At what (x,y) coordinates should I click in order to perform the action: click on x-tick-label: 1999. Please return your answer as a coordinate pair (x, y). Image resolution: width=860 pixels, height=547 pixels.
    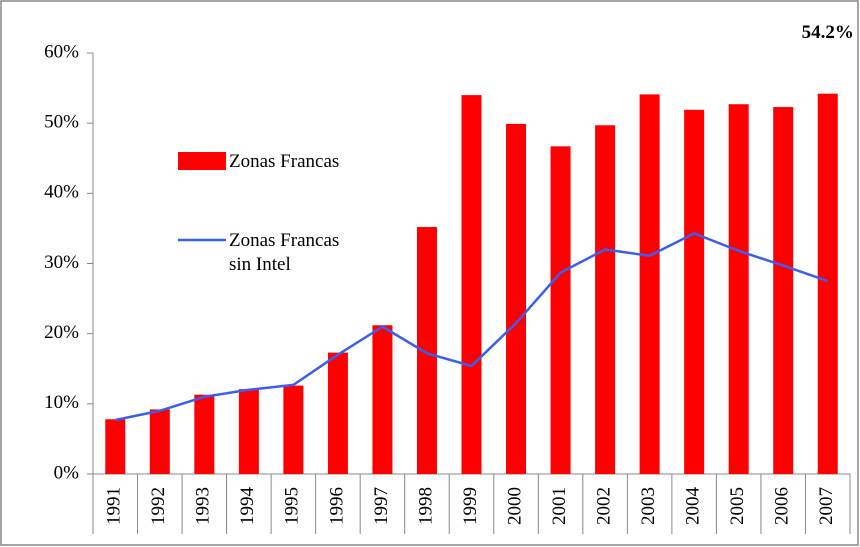
    Looking at the image, I should click on (470, 506).